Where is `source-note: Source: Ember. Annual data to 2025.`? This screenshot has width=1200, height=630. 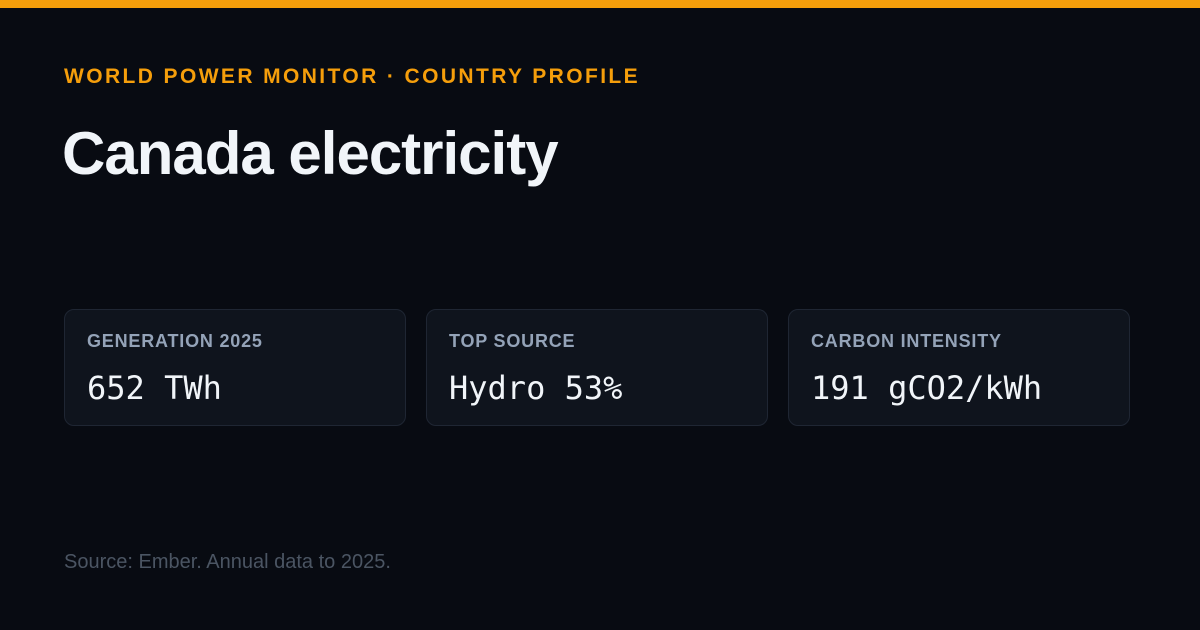
source-note: Source: Ember. Annual data to 2025. is located at coordinates (227, 562).